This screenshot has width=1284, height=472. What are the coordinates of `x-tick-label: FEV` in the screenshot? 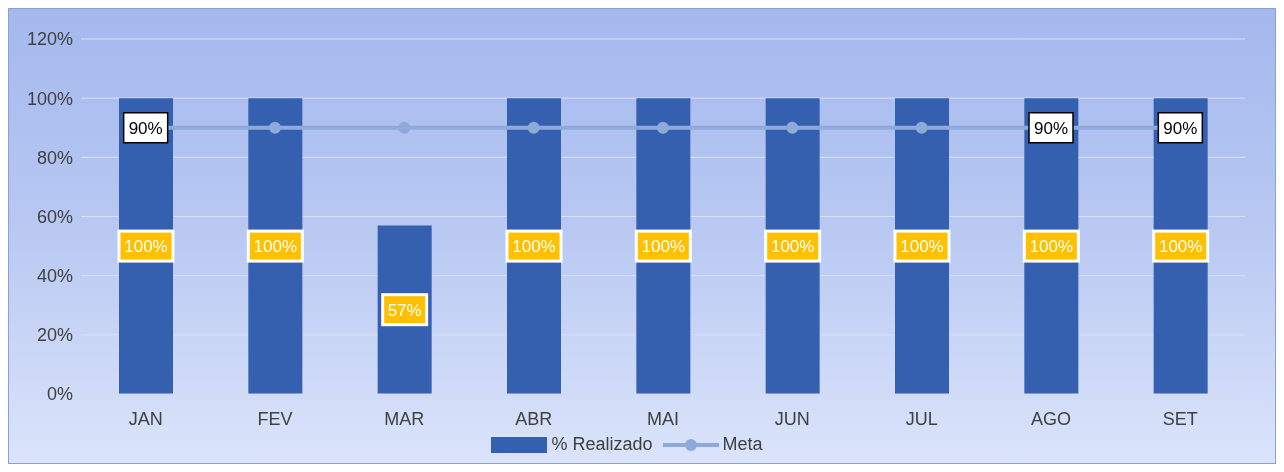 It's located at (275, 418).